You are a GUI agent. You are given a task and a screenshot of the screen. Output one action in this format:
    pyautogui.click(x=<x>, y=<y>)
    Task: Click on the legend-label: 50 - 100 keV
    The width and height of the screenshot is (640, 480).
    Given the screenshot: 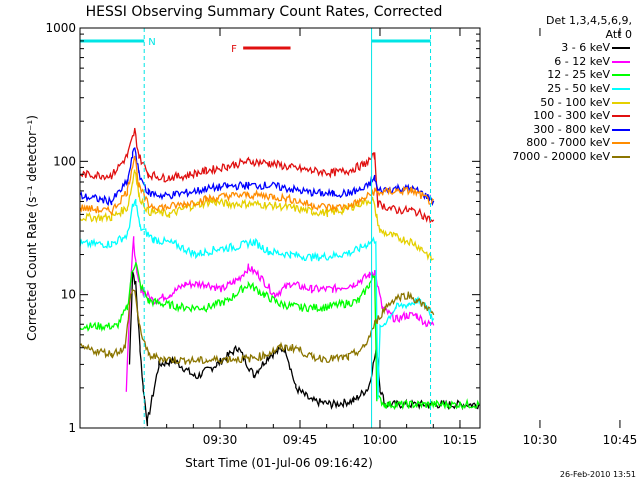 What is the action you would take?
    pyautogui.click(x=575, y=102)
    